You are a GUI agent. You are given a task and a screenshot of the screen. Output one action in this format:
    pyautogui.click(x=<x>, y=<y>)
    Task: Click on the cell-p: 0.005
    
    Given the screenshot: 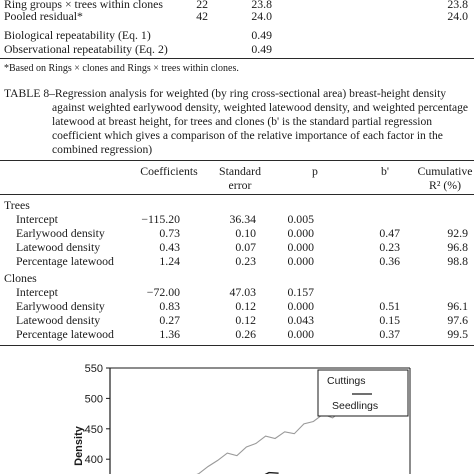 What is the action you would take?
    pyautogui.click(x=300, y=219)
    